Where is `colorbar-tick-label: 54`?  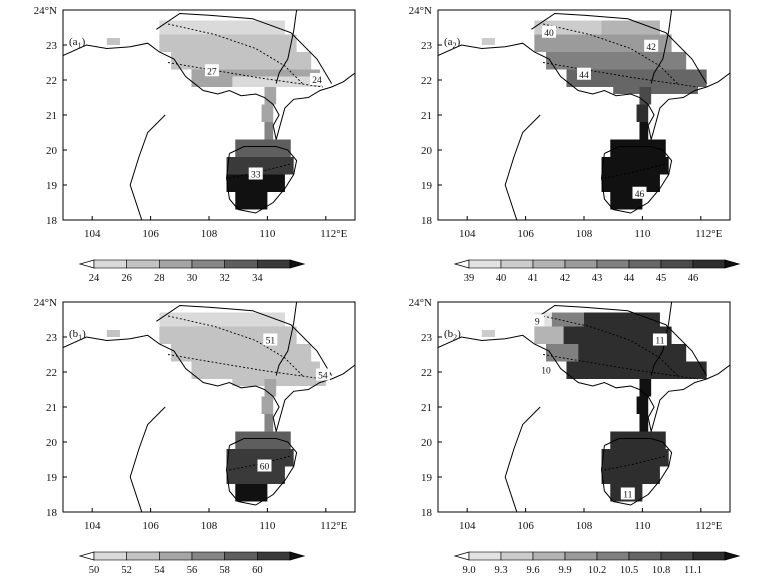
colorbar-tick-label: 54 is located at coordinates (159, 570).